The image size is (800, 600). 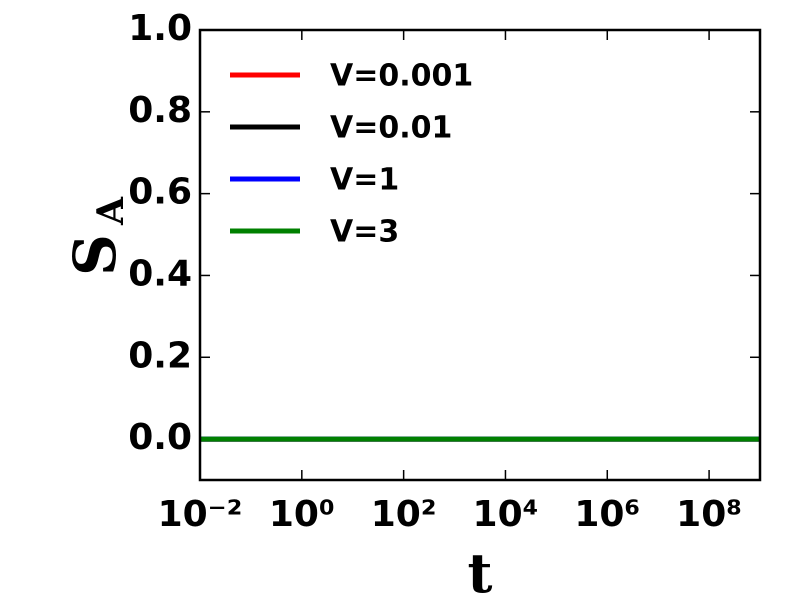 What do you see at coordinates (480, 570) in the screenshot?
I see `x-axis-label: t` at bounding box center [480, 570].